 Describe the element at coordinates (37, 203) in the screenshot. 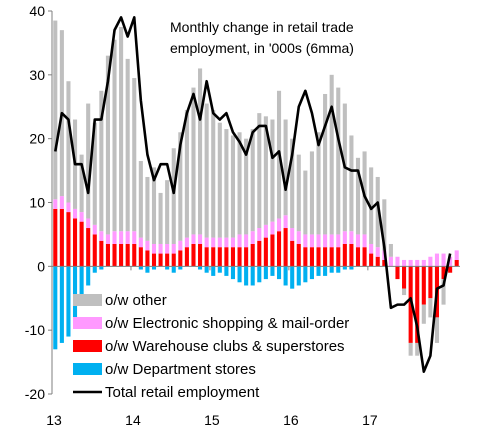

I see `y-tick-label: 10` at that location.